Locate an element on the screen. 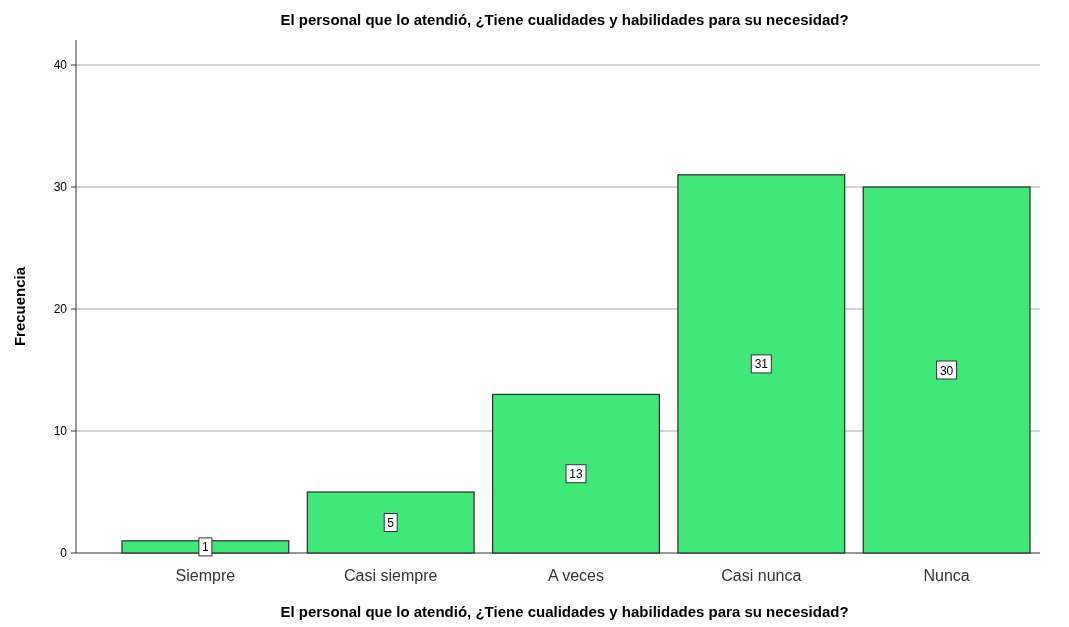 Image resolution: width=1069 pixels, height=627 pixels. data-label: 30 is located at coordinates (946, 370).